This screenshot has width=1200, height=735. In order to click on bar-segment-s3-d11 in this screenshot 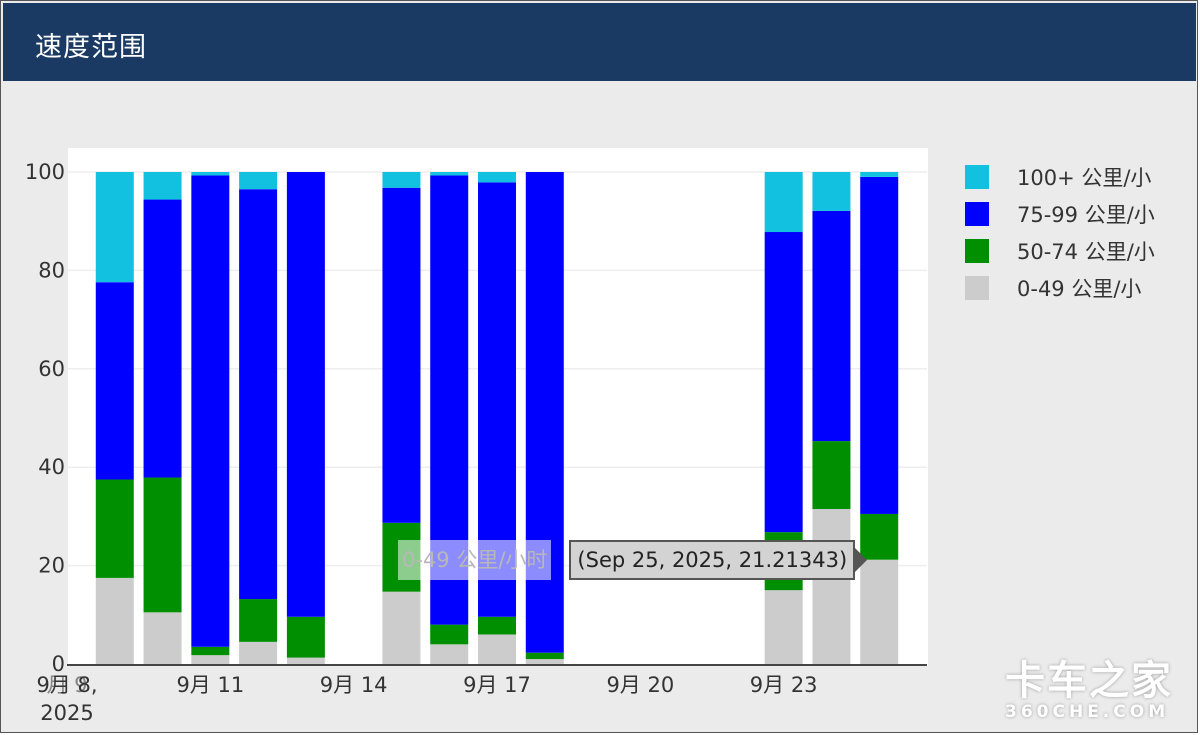, I will do `click(210, 174)`.